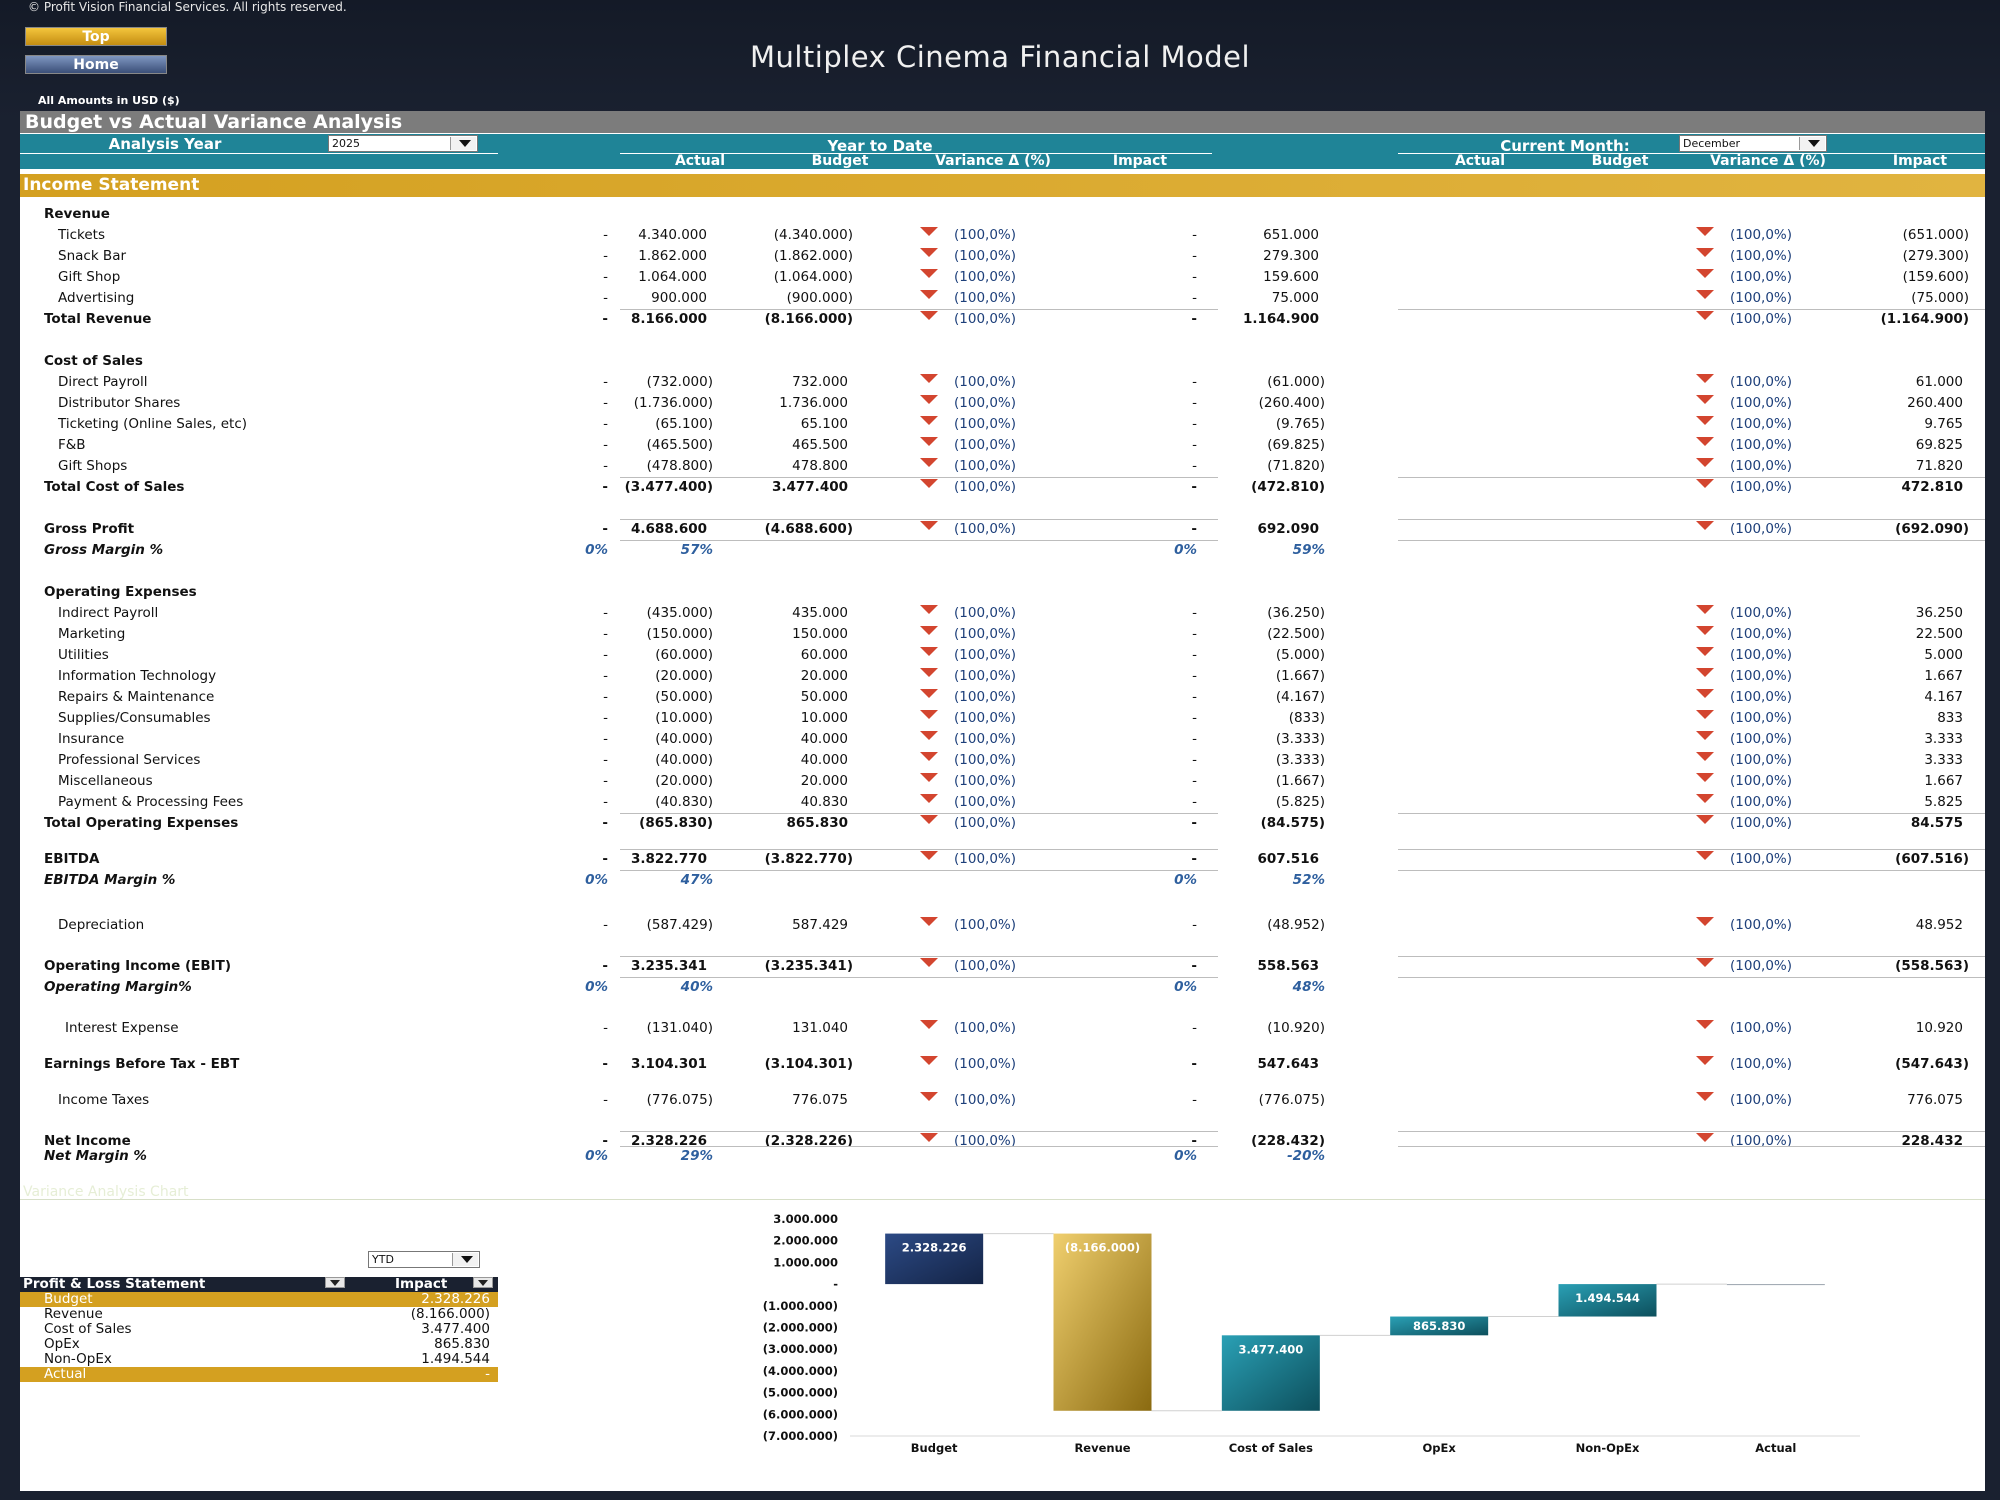 The width and height of the screenshot is (2000, 1500). Describe the element at coordinates (87, 1141) in the screenshot. I see `row-label: Net Income` at that location.